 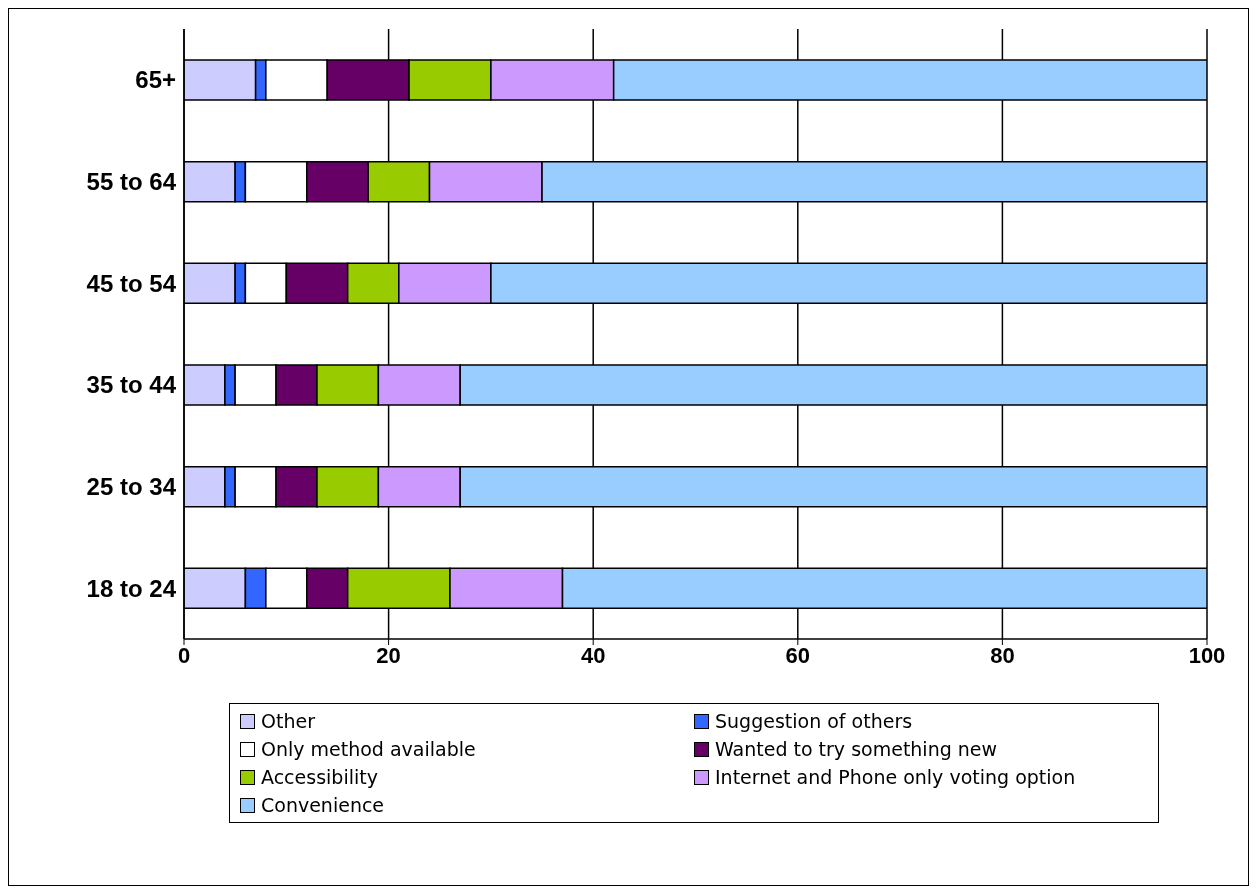 I want to click on y-tick-label: 25 to 34, so click(x=131, y=487).